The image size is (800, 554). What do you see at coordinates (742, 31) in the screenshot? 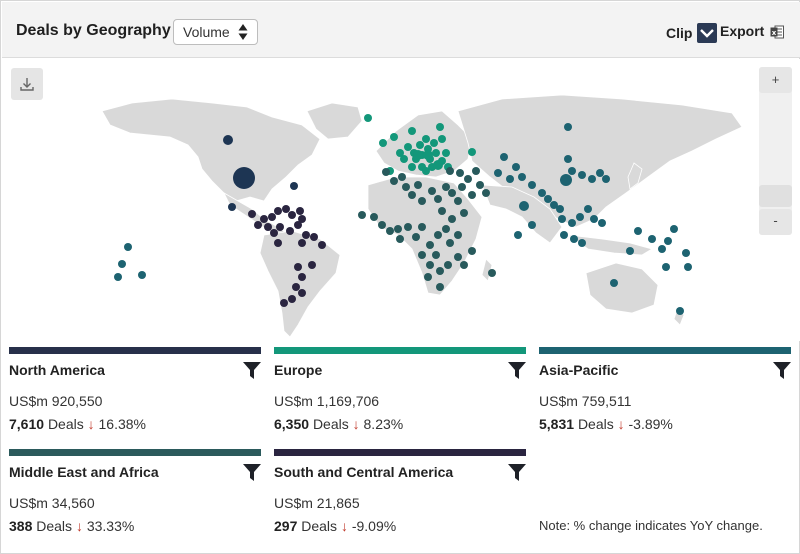
I see `export-button: Export` at bounding box center [742, 31].